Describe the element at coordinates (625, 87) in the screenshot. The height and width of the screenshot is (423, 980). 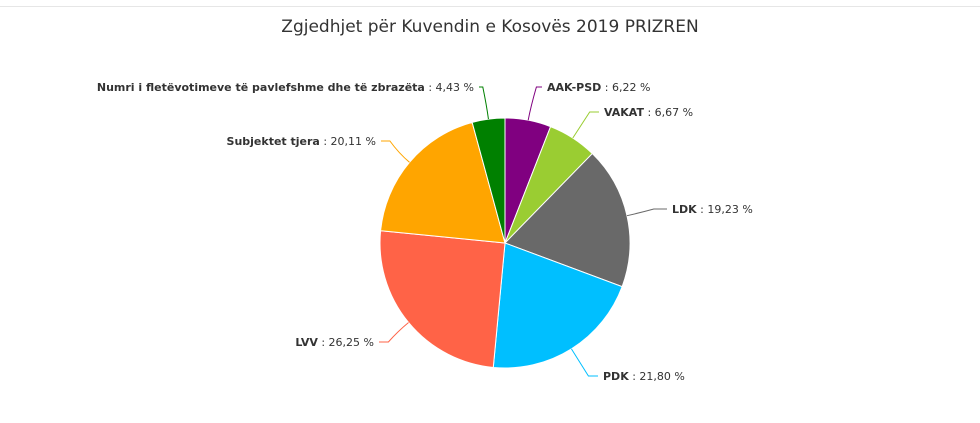
I see `data-label-value: : 6,22 %` at that location.